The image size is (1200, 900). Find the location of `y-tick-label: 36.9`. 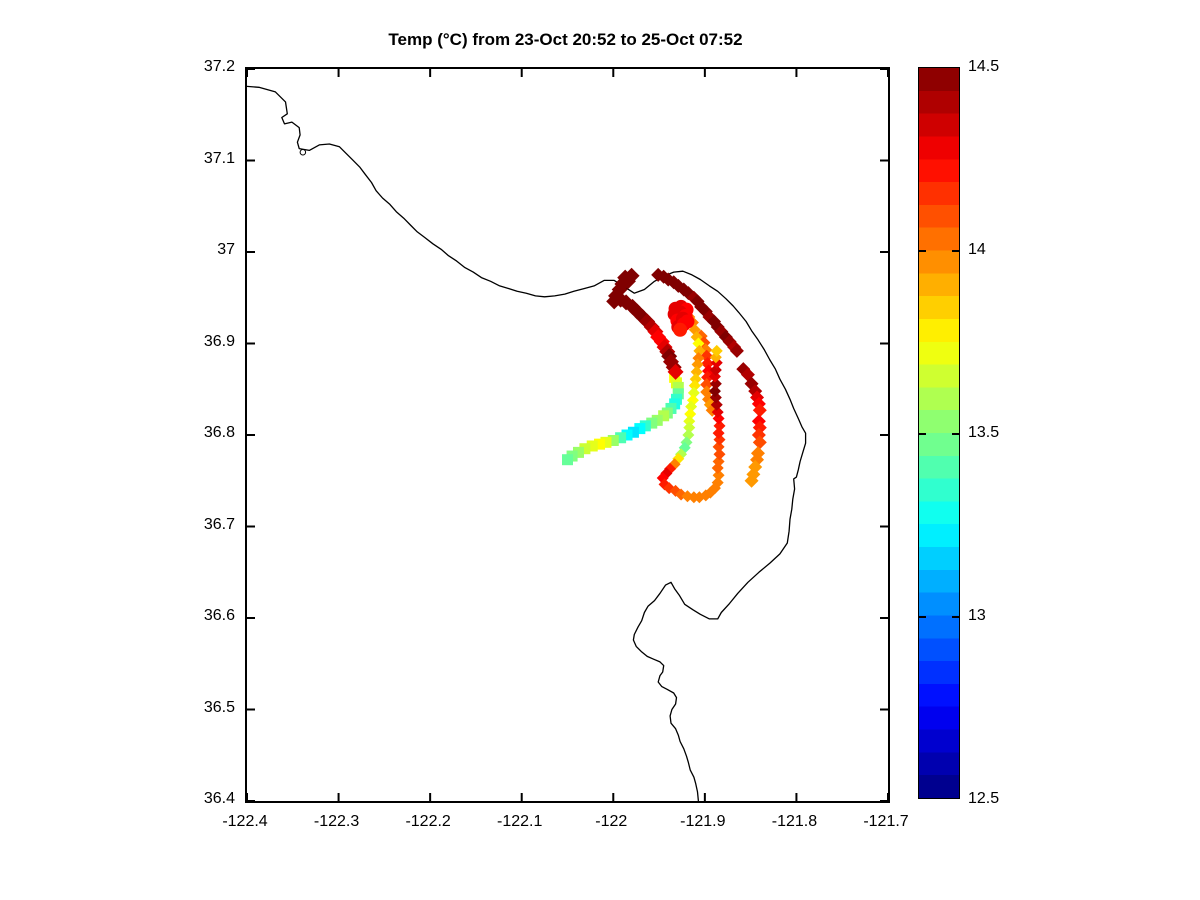

y-tick-label: 36.9 is located at coordinates (219, 341).